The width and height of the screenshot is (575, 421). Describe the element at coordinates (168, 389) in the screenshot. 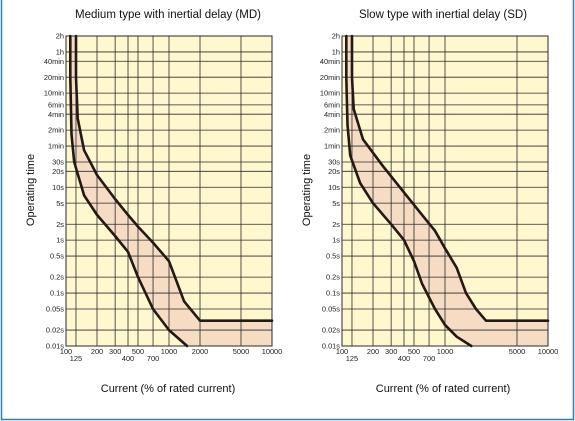

I see `chart-md-xlabel: Current (% of rated current)` at that location.